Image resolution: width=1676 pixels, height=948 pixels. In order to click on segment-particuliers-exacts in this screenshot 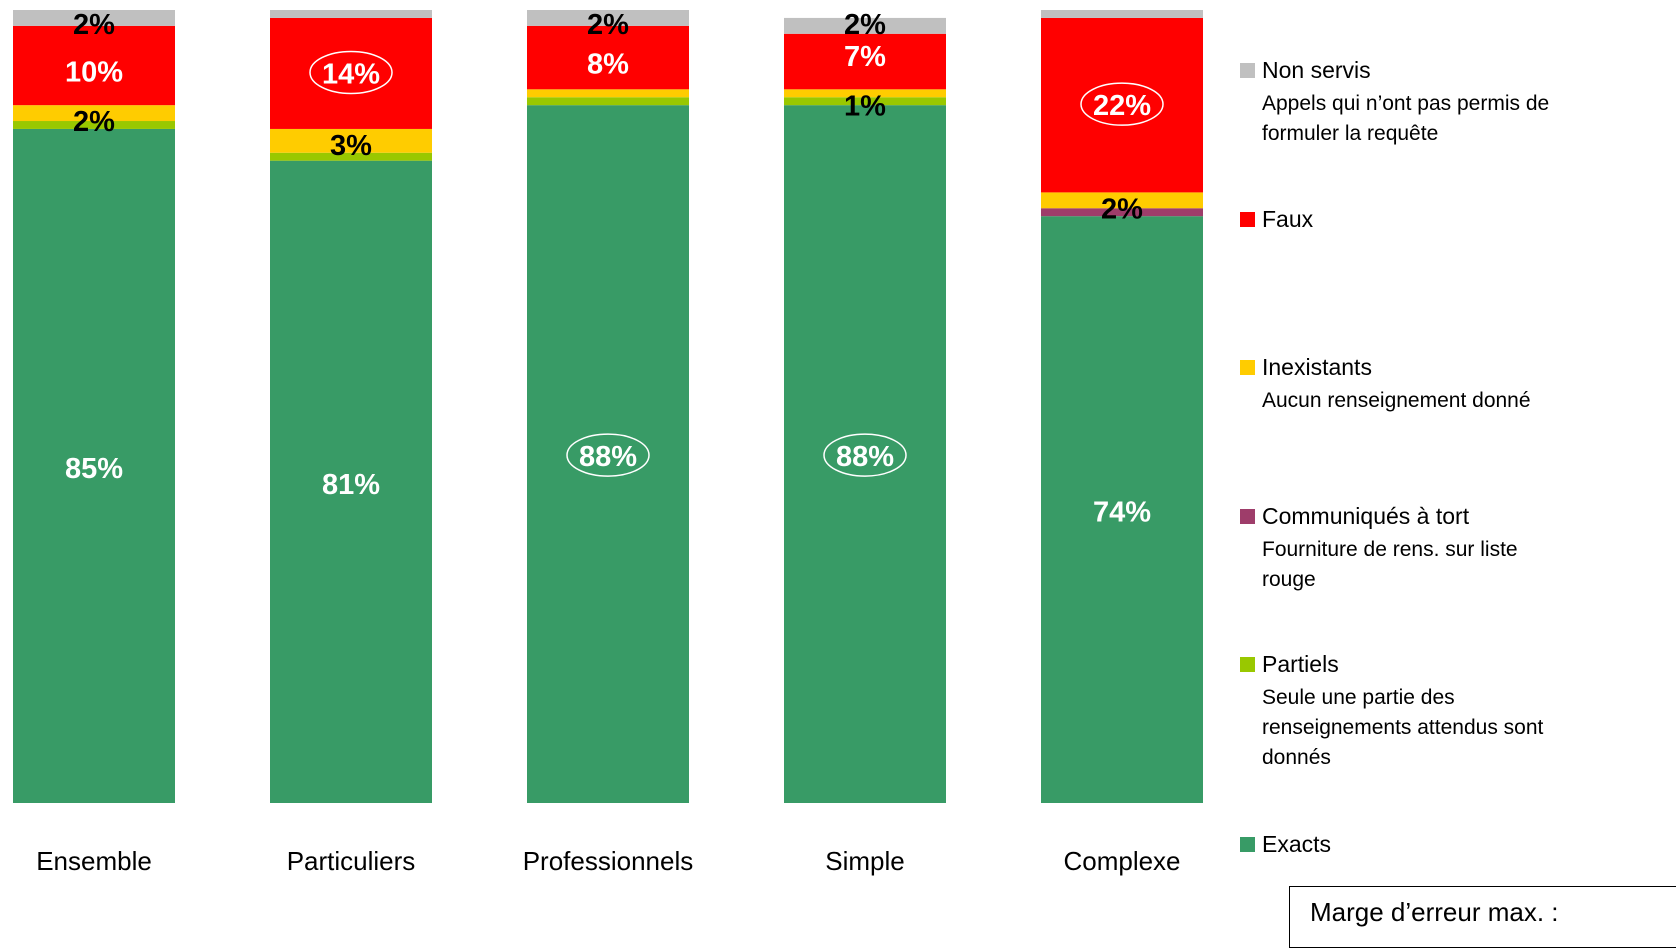, I will do `click(351, 482)`.